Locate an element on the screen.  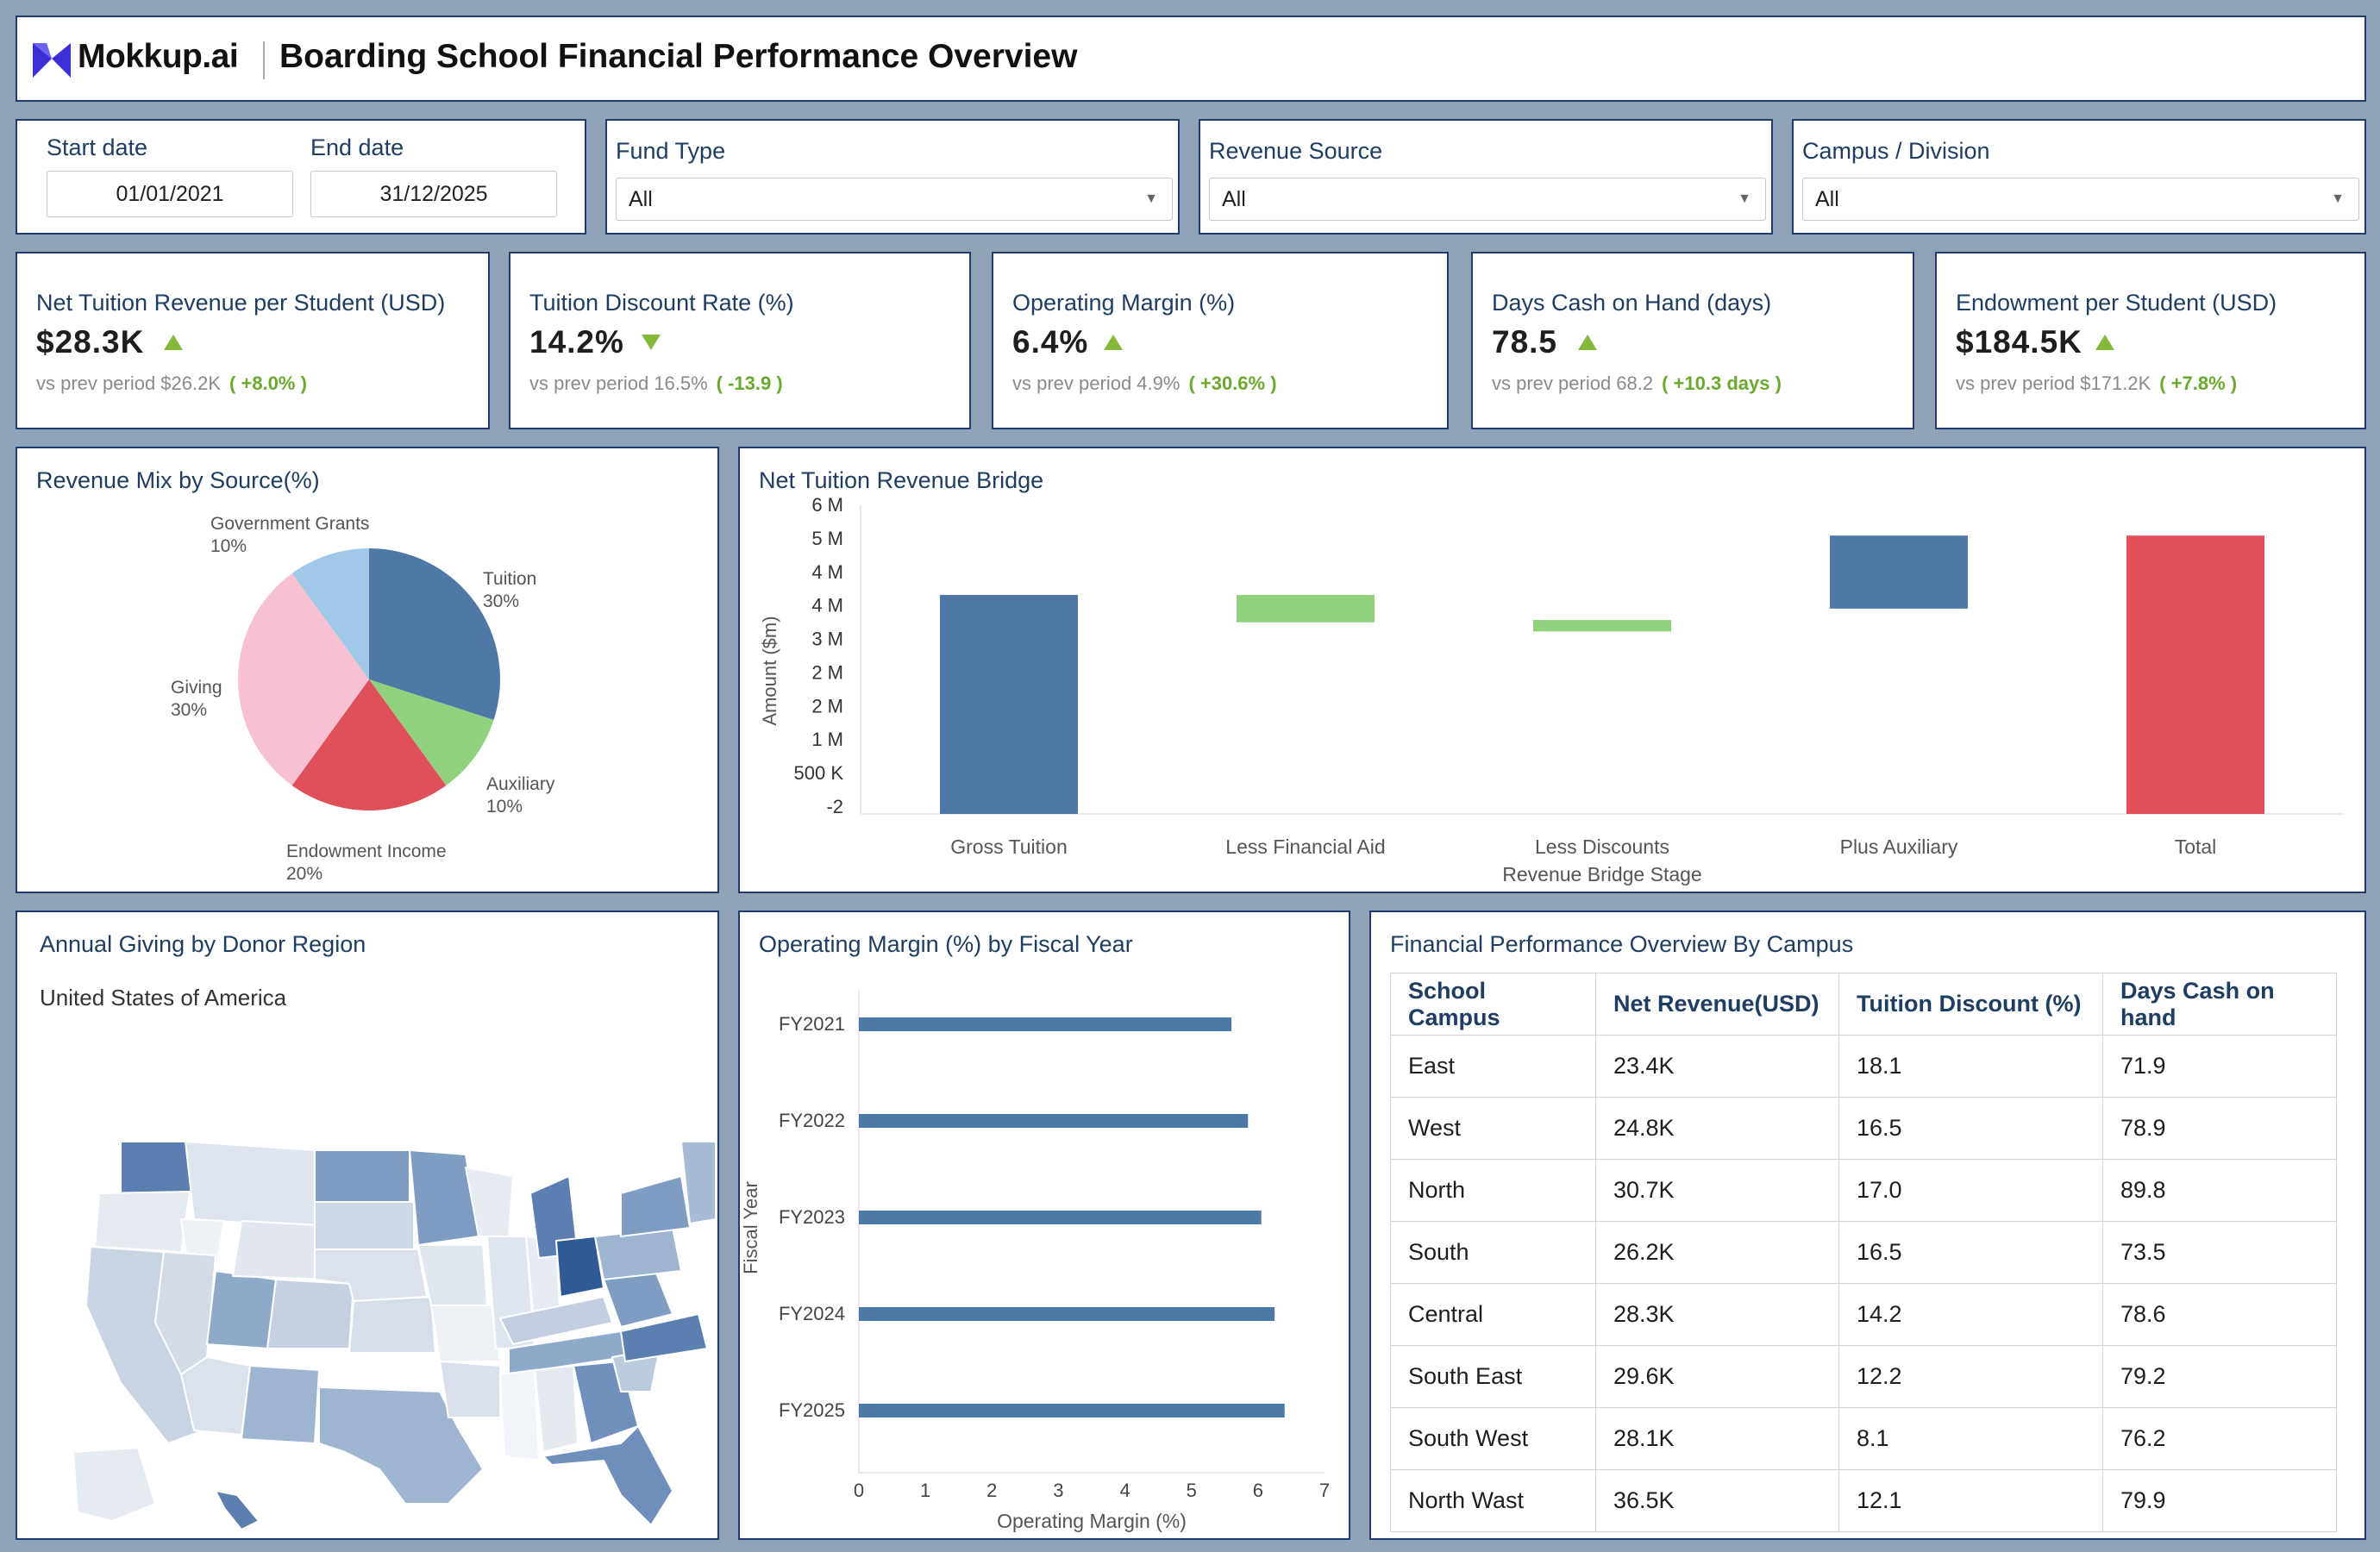
table-cell: South East is located at coordinates (1493, 1376).